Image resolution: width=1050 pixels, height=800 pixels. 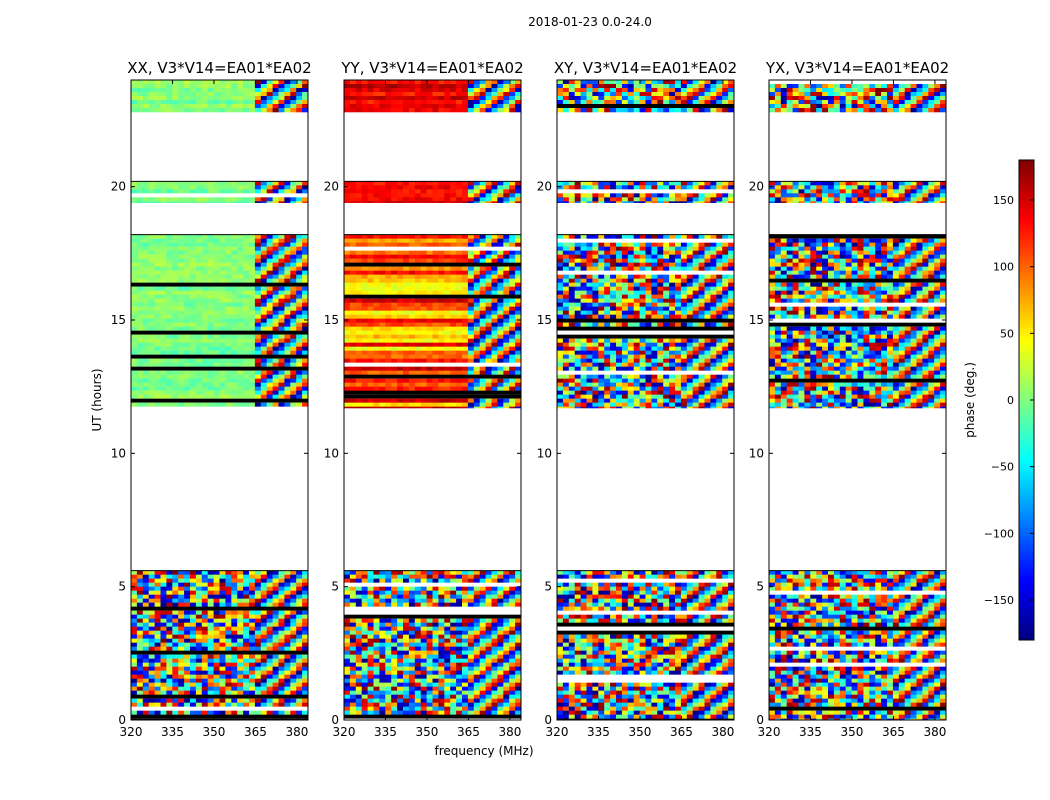 I want to click on colorbar: −150 −100 −50 0 50 100 150, so click(x=1009, y=400).